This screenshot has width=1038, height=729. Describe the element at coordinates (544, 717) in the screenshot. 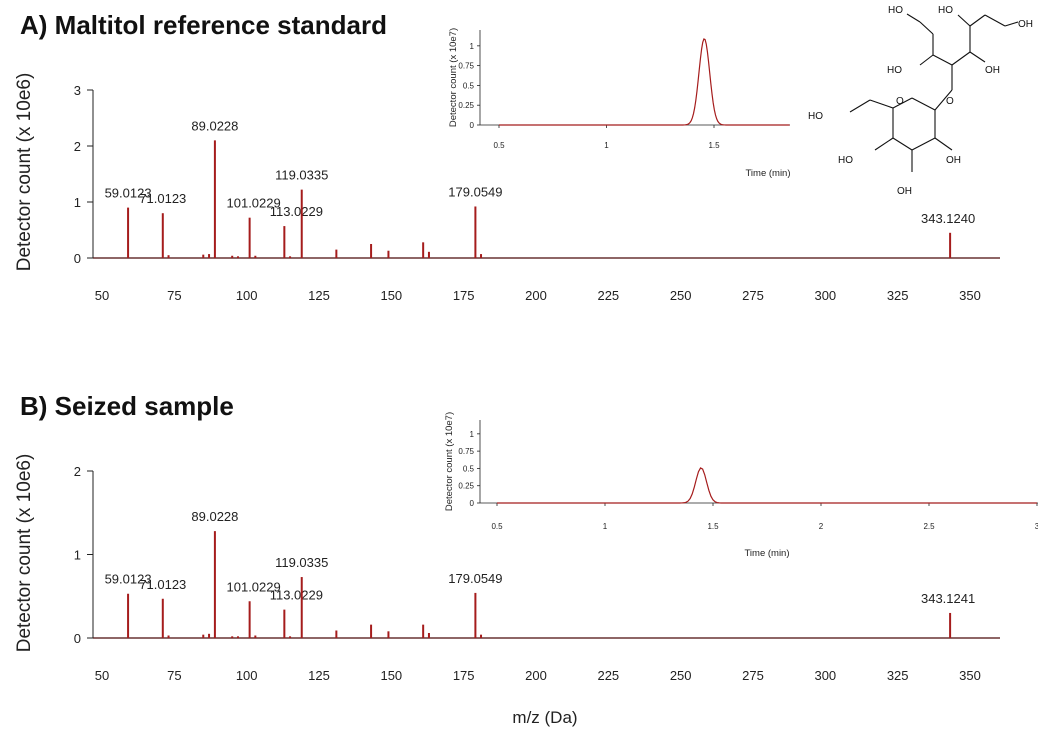

I see `panel-b-xlabel: m/z (Da)` at that location.